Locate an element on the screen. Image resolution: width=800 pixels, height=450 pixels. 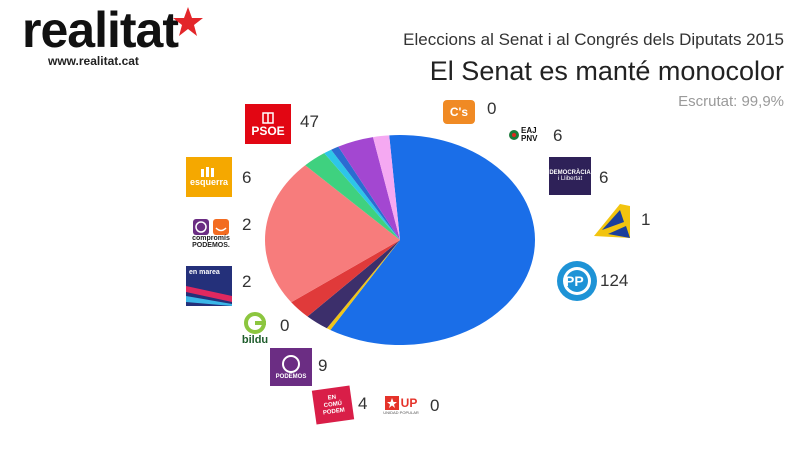
seats-label-up: 0 is located at coordinates (435, 405).